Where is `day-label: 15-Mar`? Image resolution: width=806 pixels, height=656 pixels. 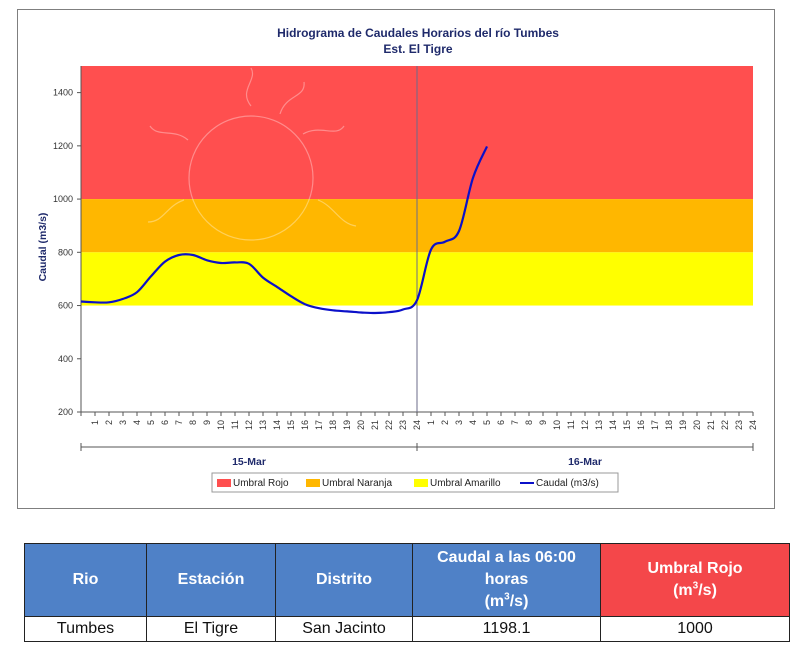
day-label: 15-Mar is located at coordinates (249, 462).